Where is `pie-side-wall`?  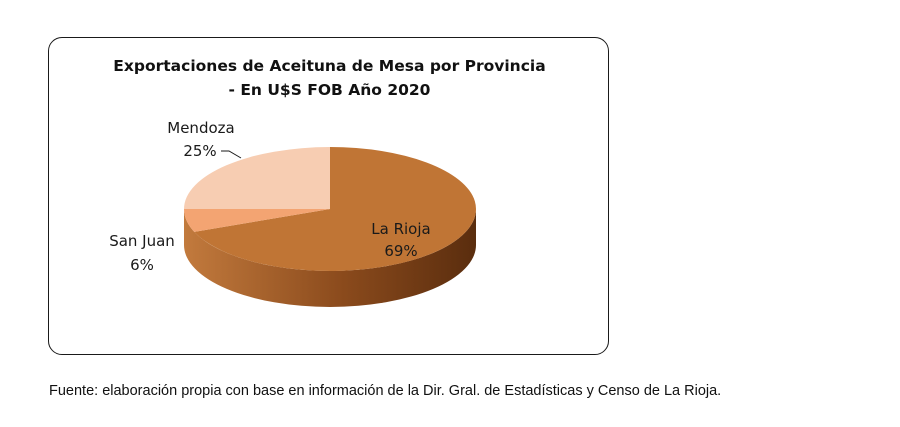
pie-side-wall is located at coordinates (330, 258).